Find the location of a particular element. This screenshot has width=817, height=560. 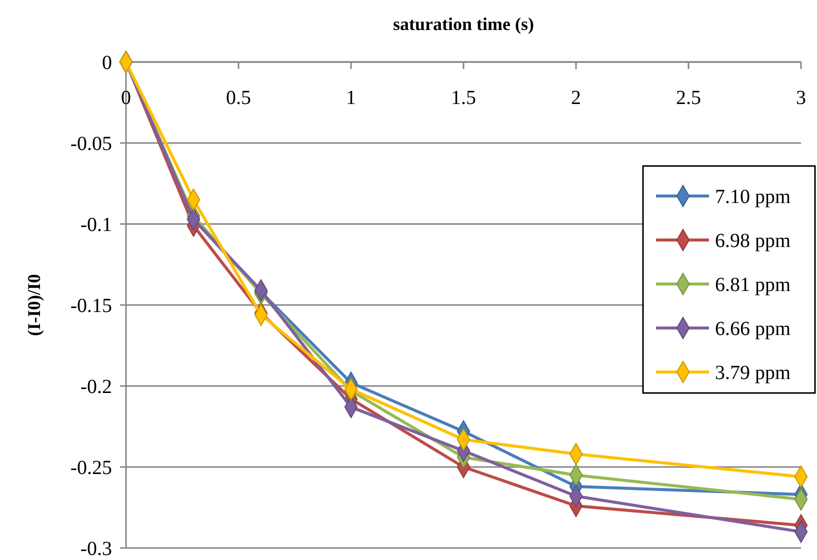

y-tick-label: 0 is located at coordinates (107, 63).